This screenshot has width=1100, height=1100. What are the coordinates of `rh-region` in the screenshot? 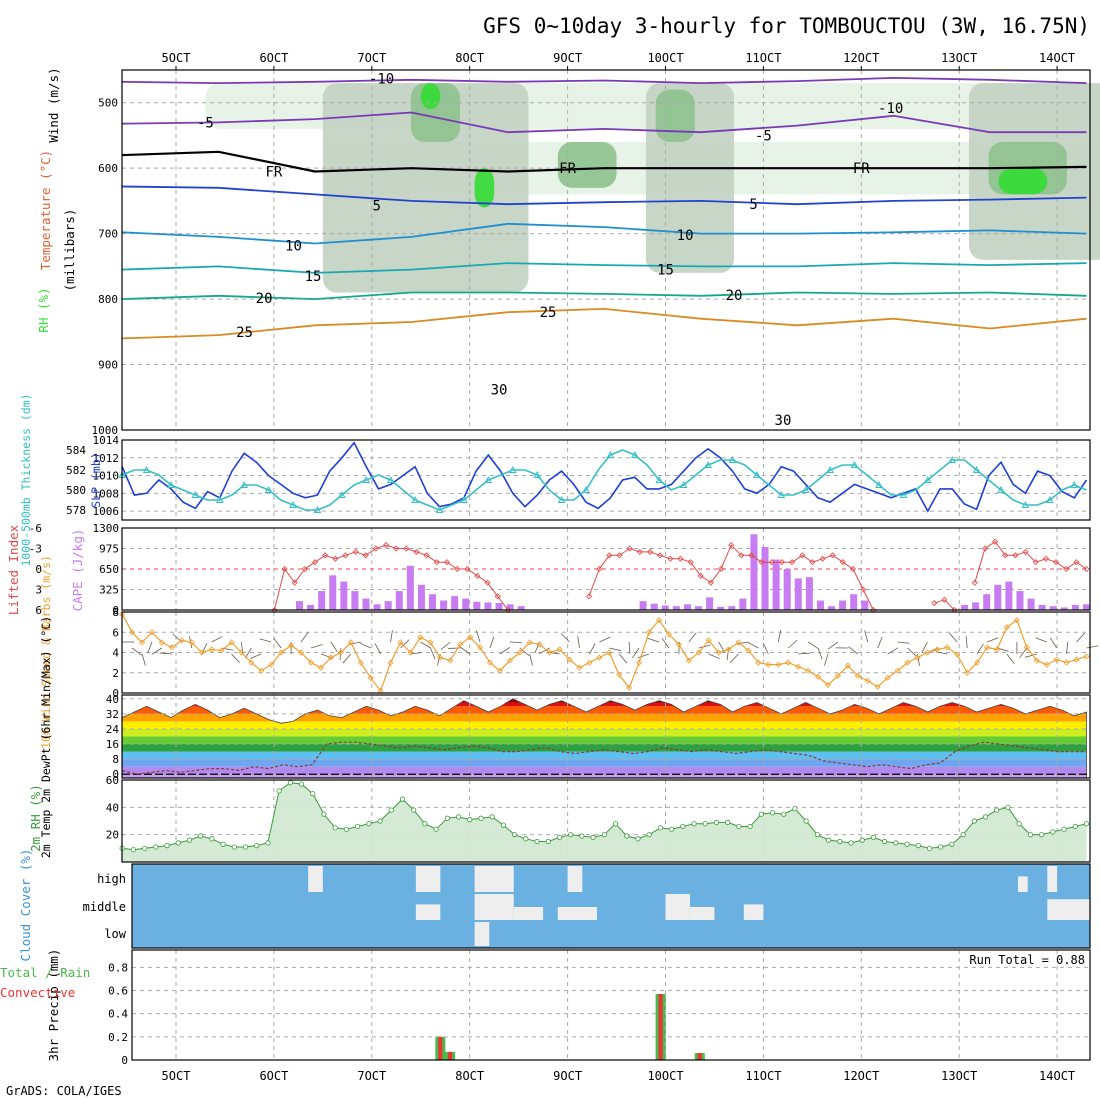 It's located at (484, 188).